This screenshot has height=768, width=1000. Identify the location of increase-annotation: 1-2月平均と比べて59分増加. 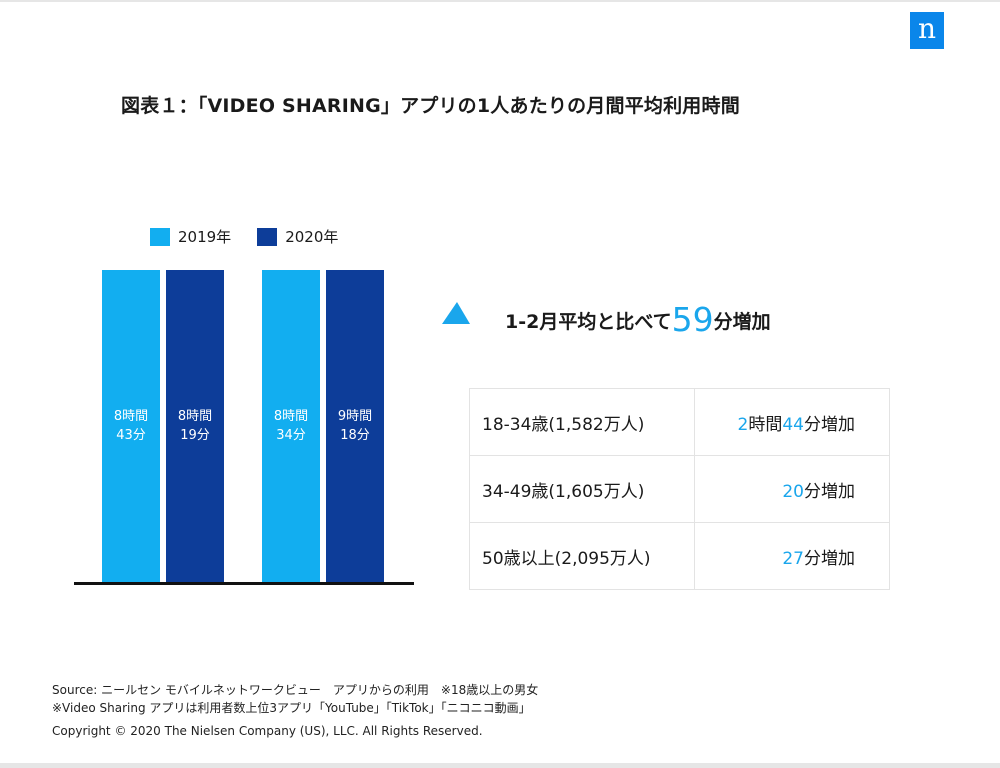
(638, 319).